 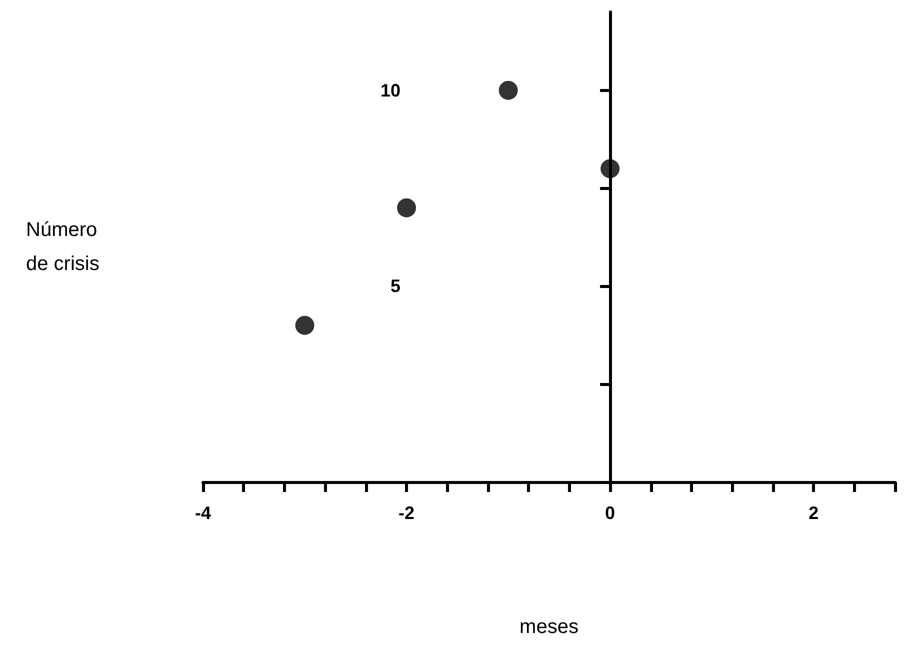 What do you see at coordinates (203, 513) in the screenshot?
I see `x-tick-label: -4` at bounding box center [203, 513].